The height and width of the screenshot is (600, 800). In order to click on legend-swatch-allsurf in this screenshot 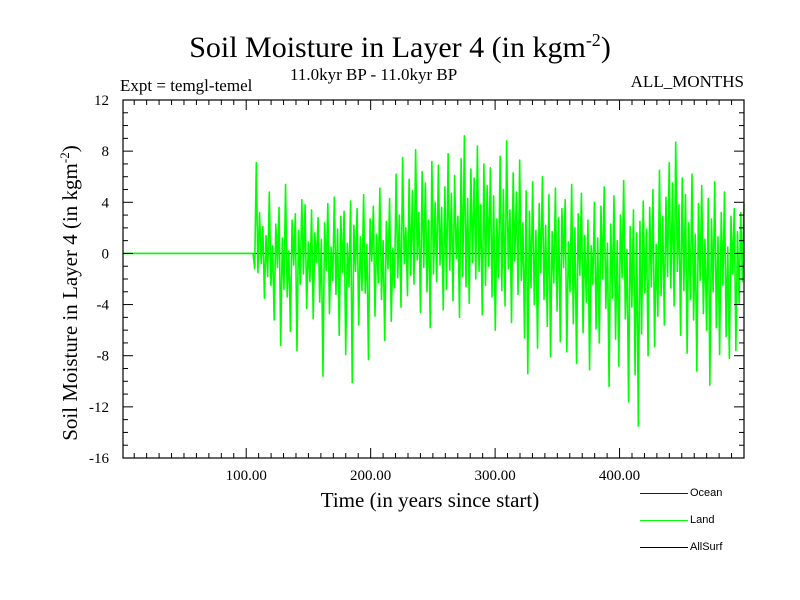, I will do `click(664, 547)`.